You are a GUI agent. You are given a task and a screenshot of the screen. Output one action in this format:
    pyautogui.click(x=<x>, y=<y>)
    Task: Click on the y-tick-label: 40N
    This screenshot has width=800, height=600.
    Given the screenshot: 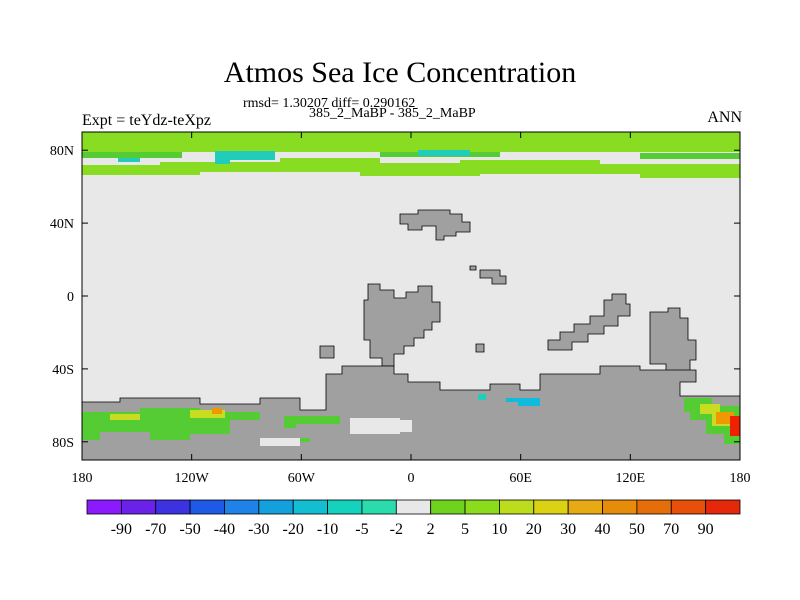 What is the action you would take?
    pyautogui.click(x=62, y=224)
    